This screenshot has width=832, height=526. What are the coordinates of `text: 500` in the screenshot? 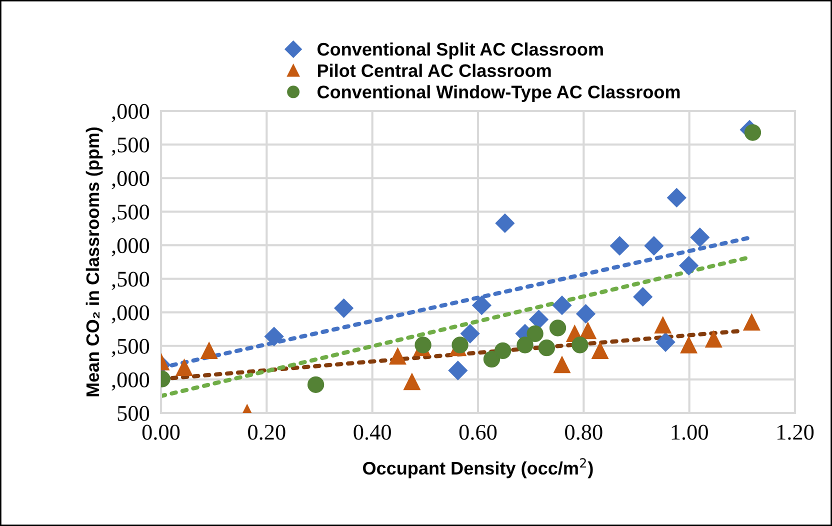 It's located at (134, 413).